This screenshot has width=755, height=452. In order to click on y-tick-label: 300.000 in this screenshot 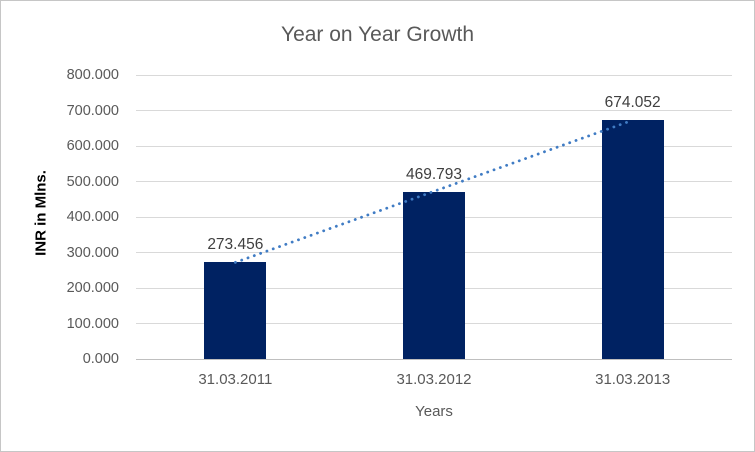, I will do `click(92, 252)`.